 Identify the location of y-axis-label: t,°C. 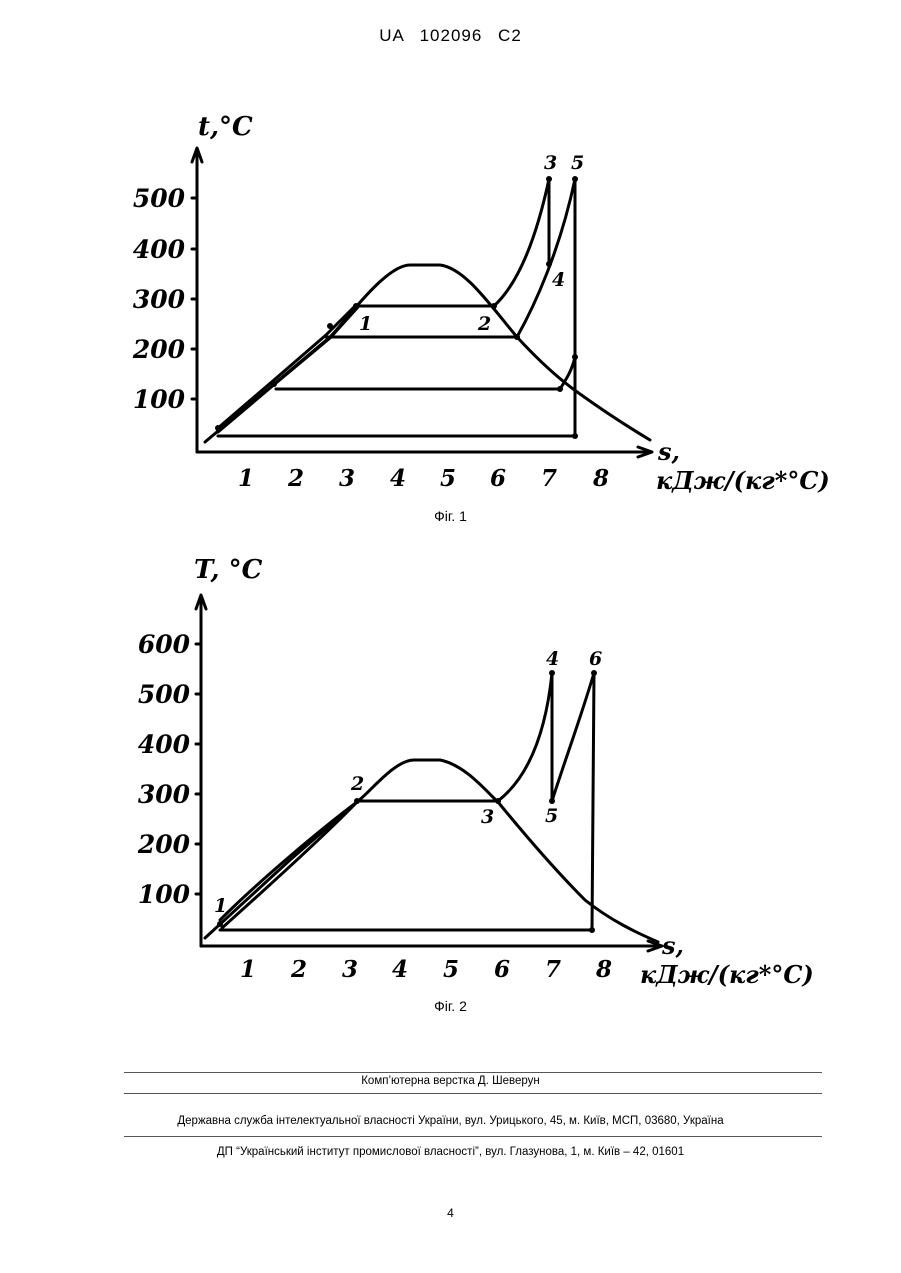
(225, 127).